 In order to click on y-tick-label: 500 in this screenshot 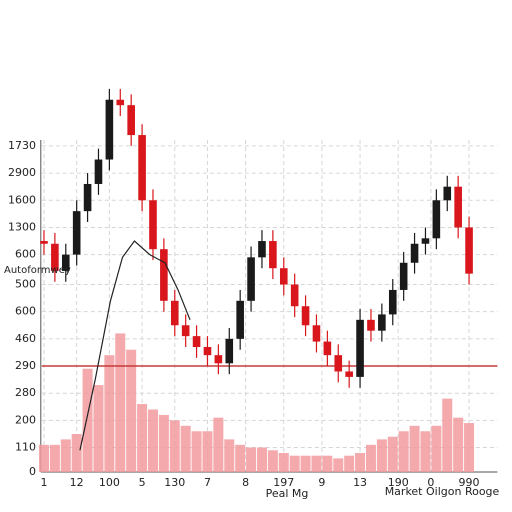, I will do `click(25, 284)`.